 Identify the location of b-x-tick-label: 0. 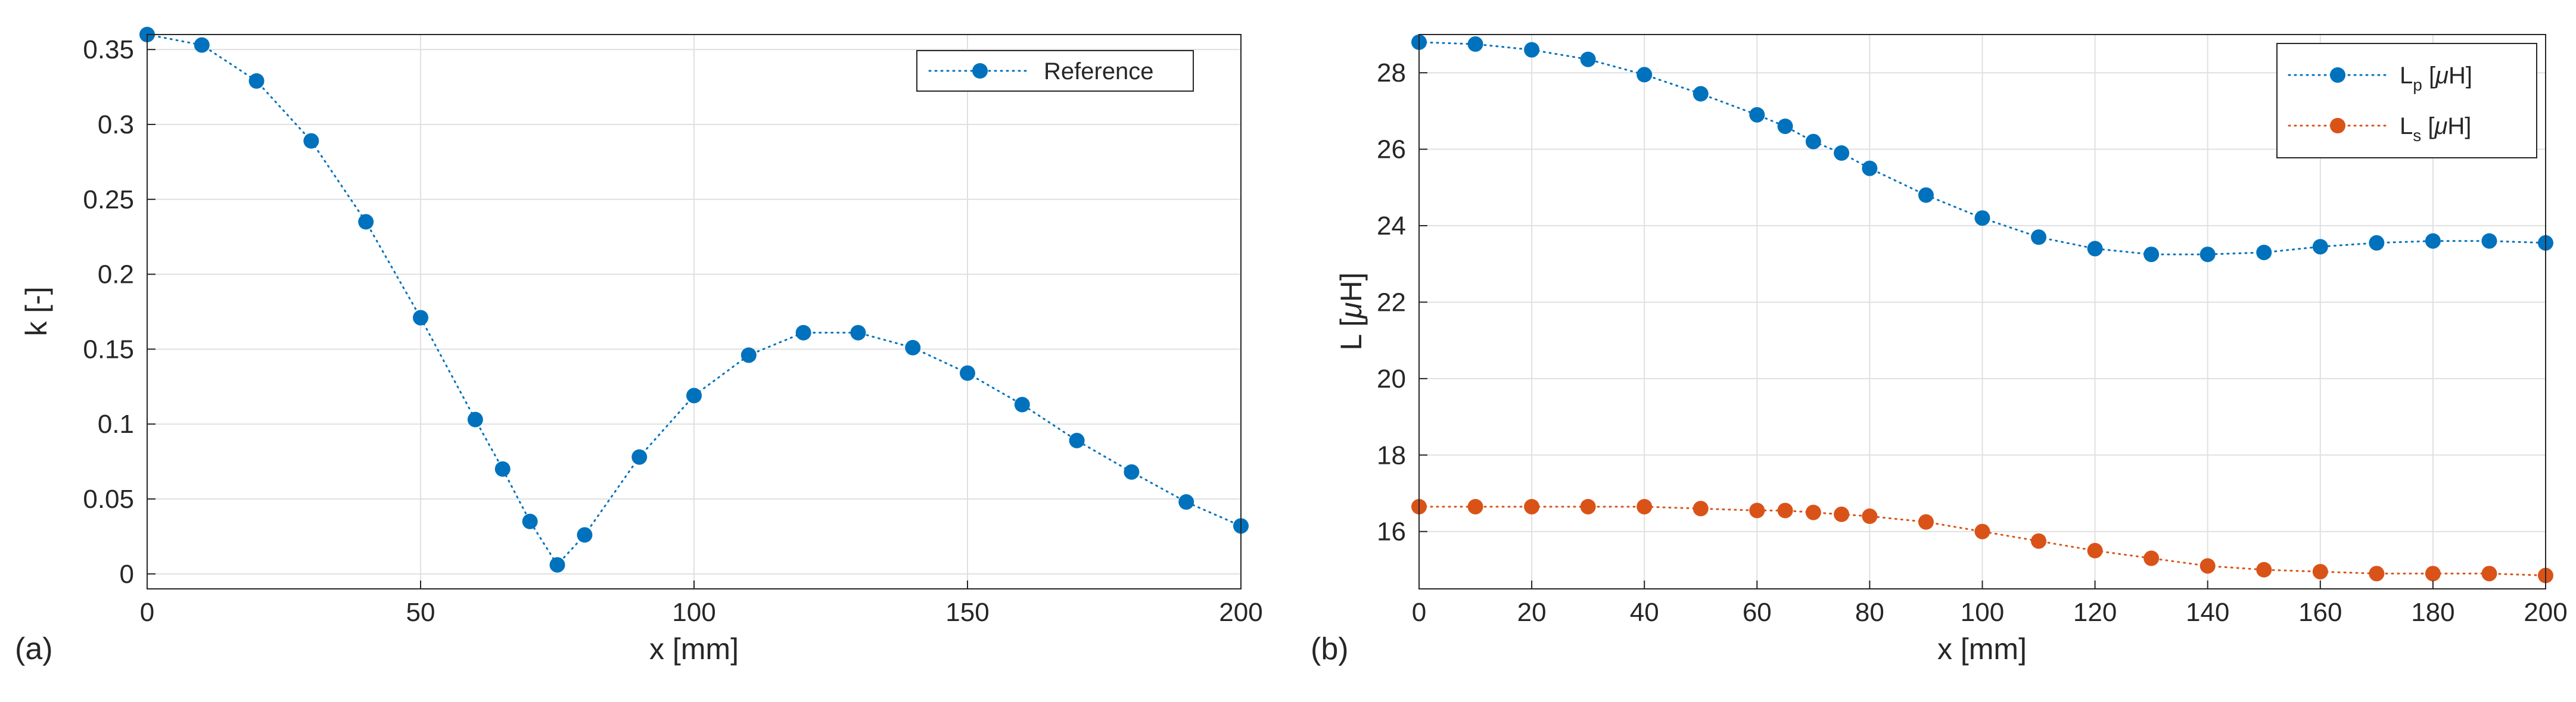
(1419, 612).